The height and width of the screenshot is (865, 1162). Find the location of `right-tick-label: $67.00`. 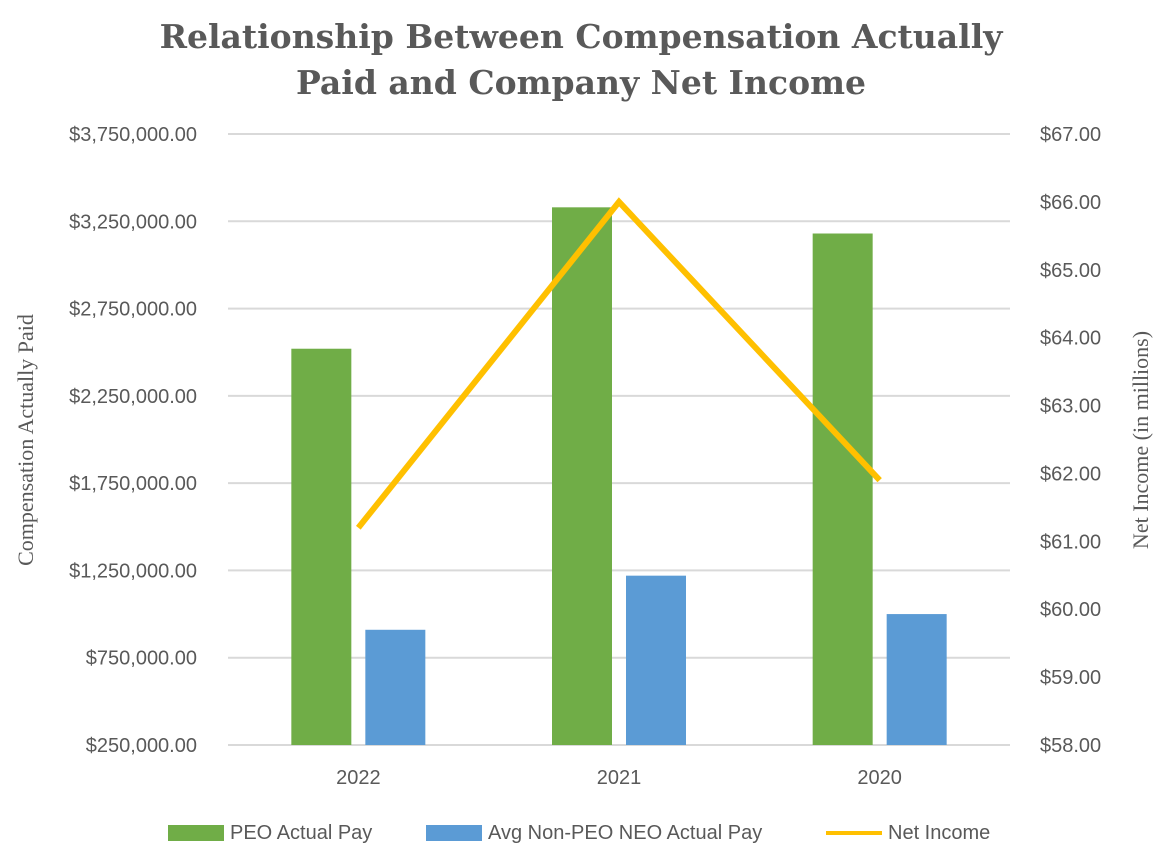

right-tick-label: $67.00 is located at coordinates (1070, 135).